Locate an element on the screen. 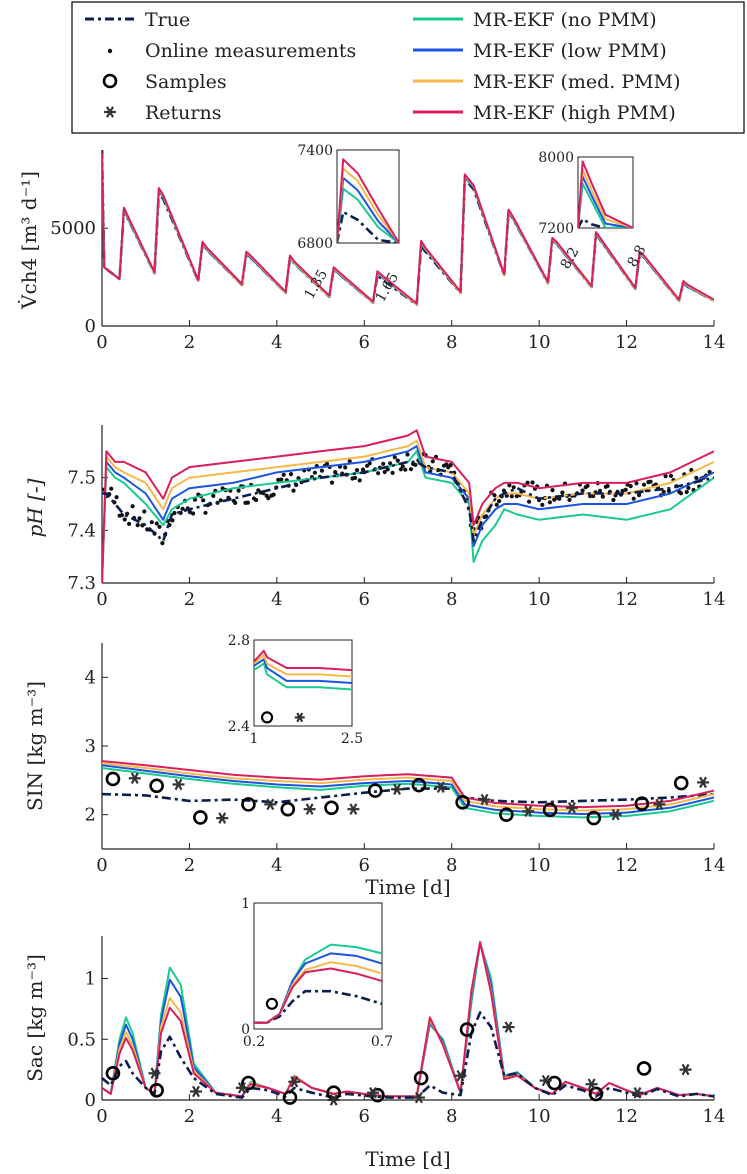 This screenshot has height=1174, width=747. legend-label-samples: Samples is located at coordinates (186, 82).